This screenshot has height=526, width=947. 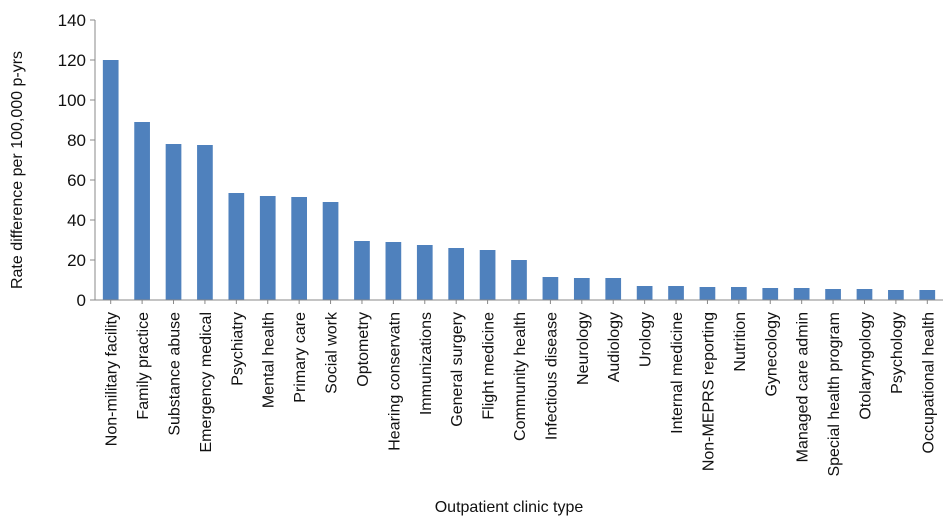 I want to click on x-tick-label: Managed care admin, so click(x=803, y=387).